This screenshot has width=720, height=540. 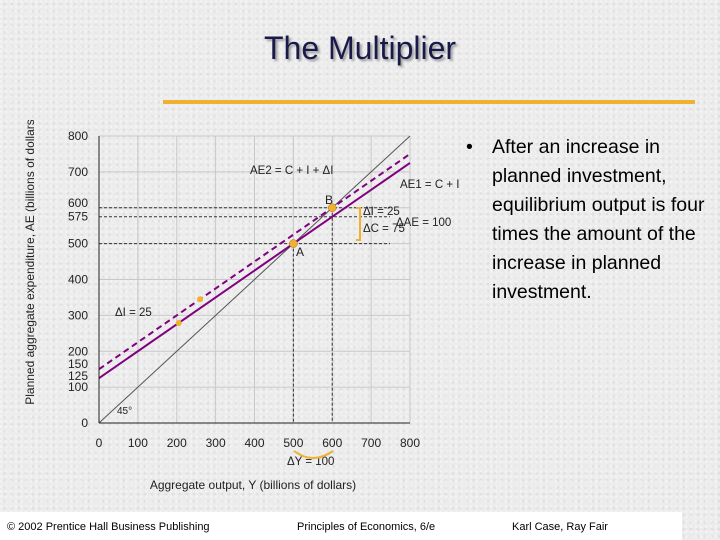 I want to click on y-tick-label: 500, so click(x=78, y=244).